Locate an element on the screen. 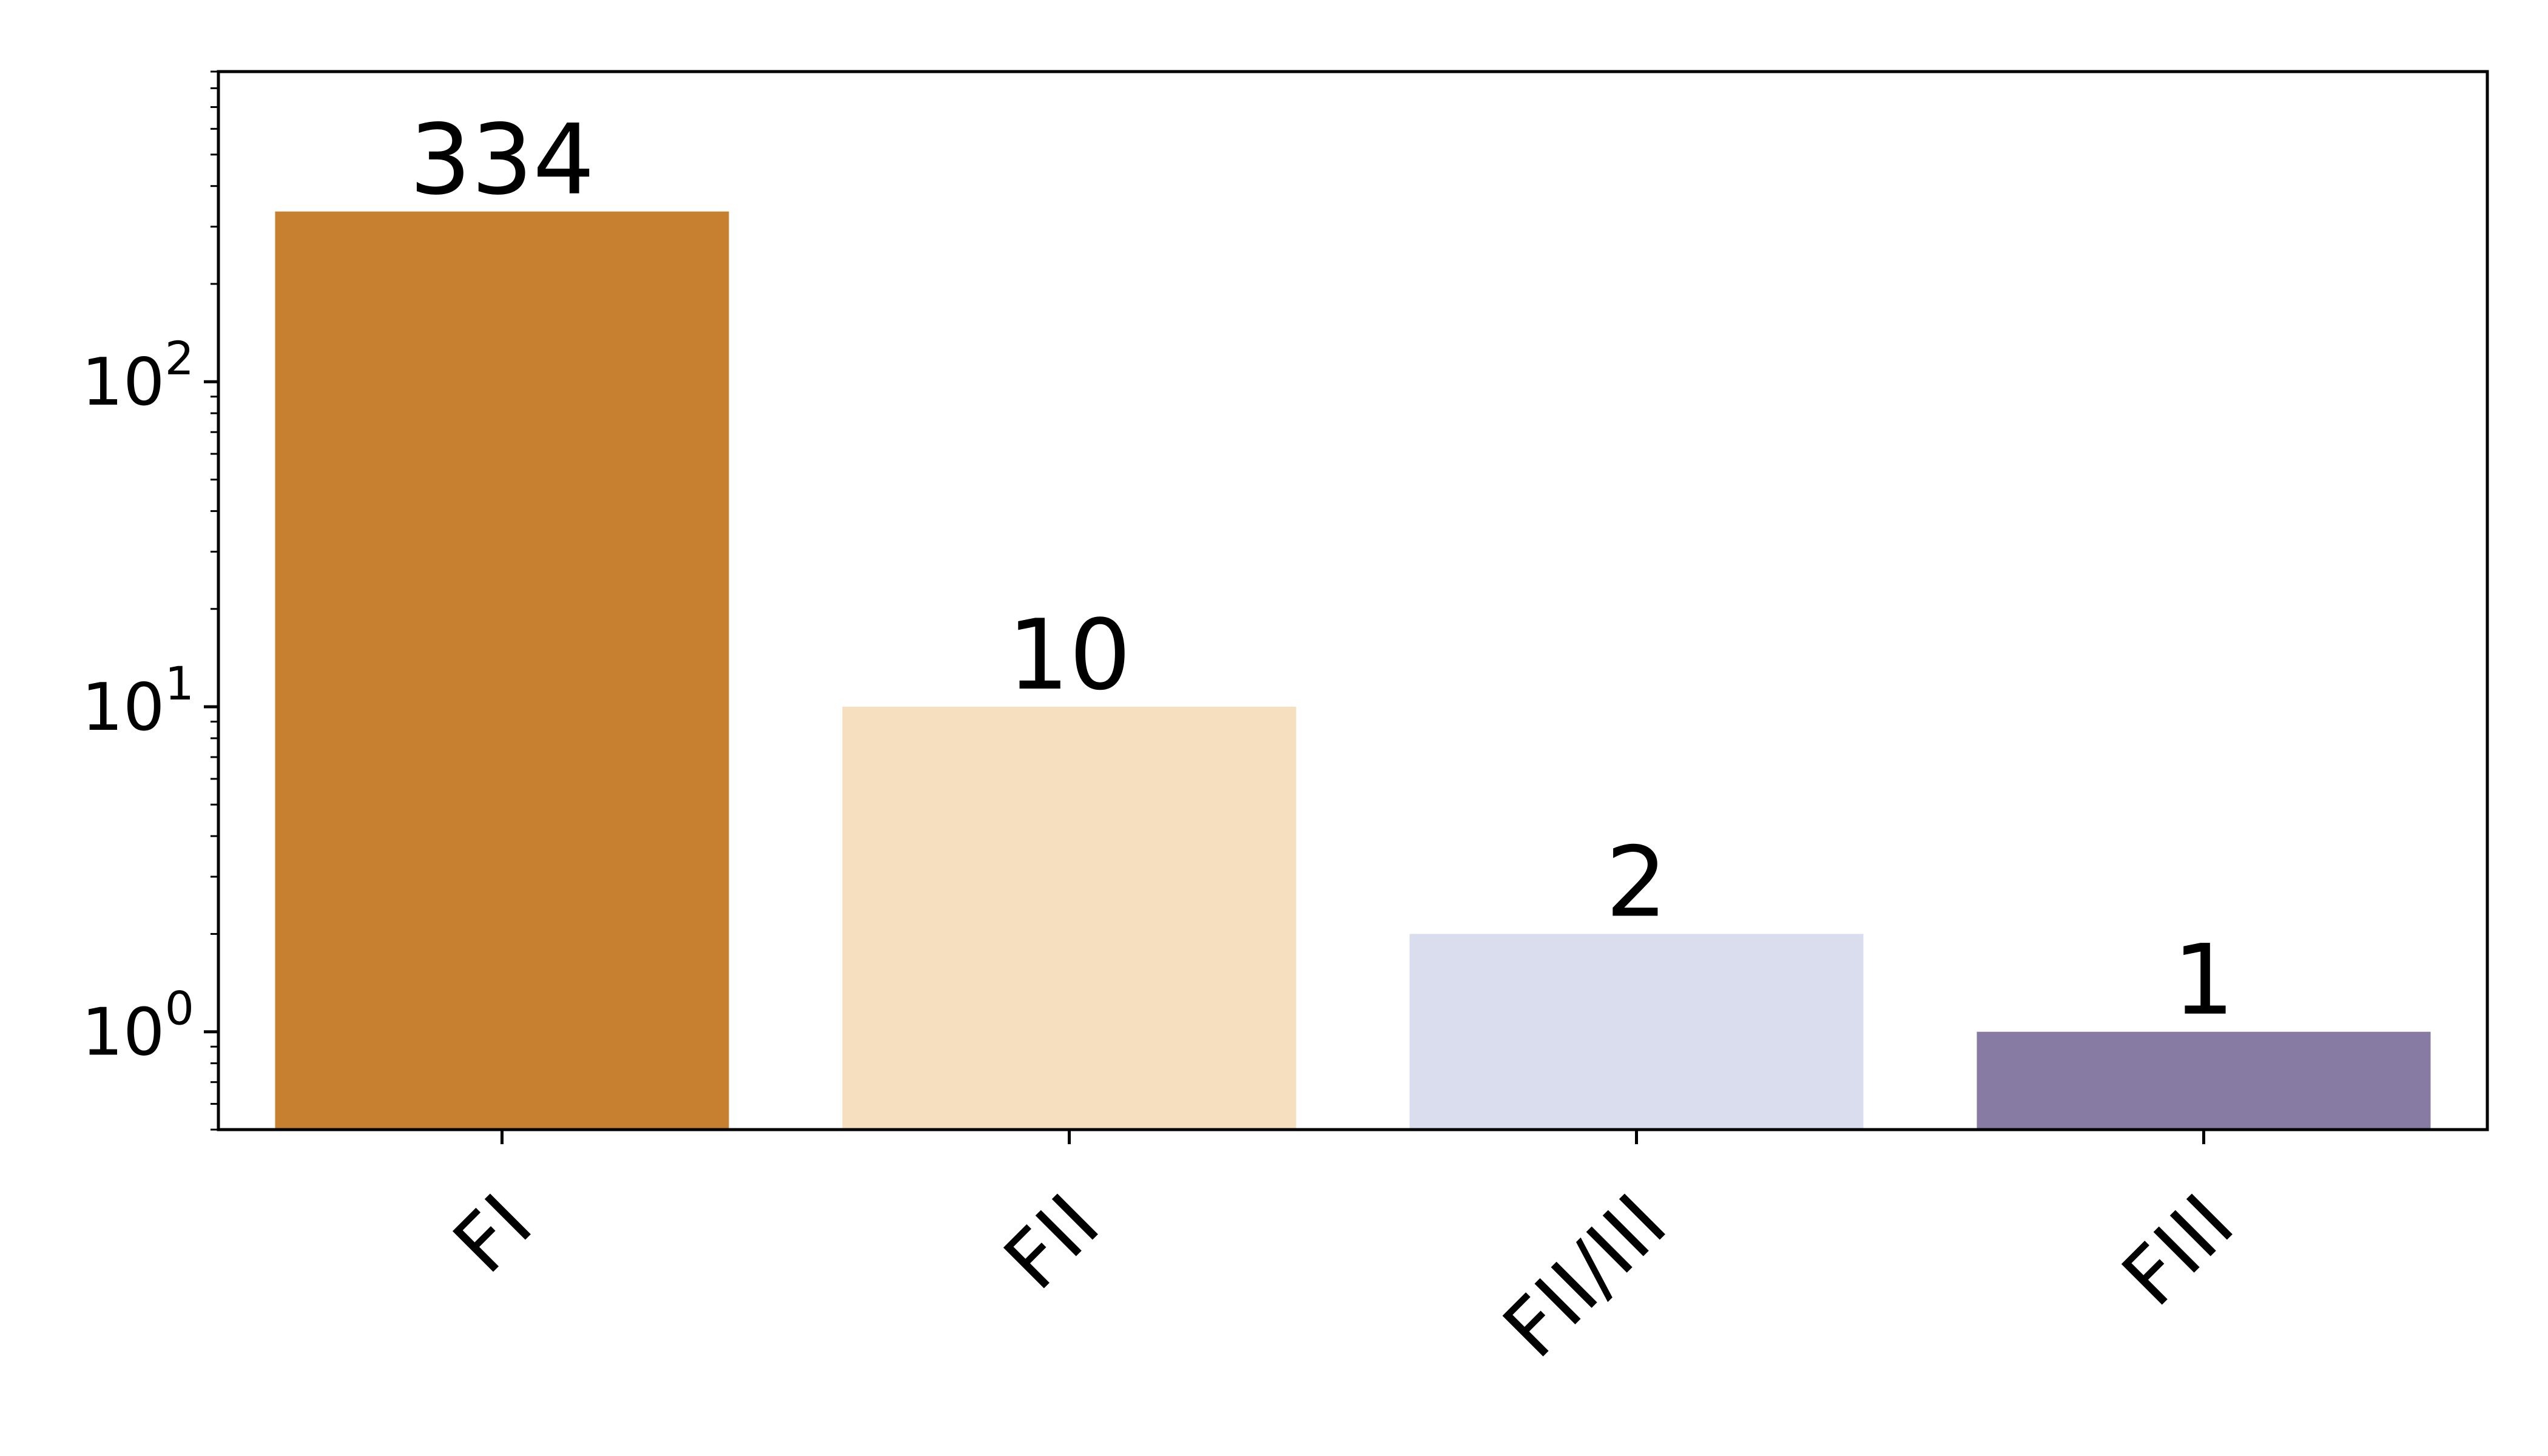 The height and width of the screenshot is (1456, 2548). x-ticks is located at coordinates (1352, 1137).